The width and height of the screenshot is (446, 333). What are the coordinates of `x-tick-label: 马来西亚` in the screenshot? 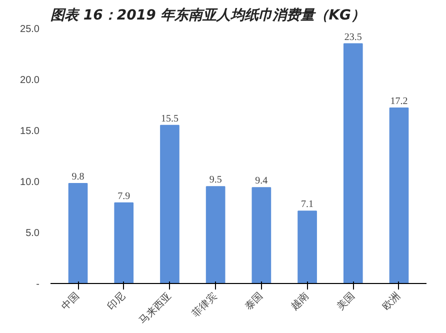 It's located at (155, 308).